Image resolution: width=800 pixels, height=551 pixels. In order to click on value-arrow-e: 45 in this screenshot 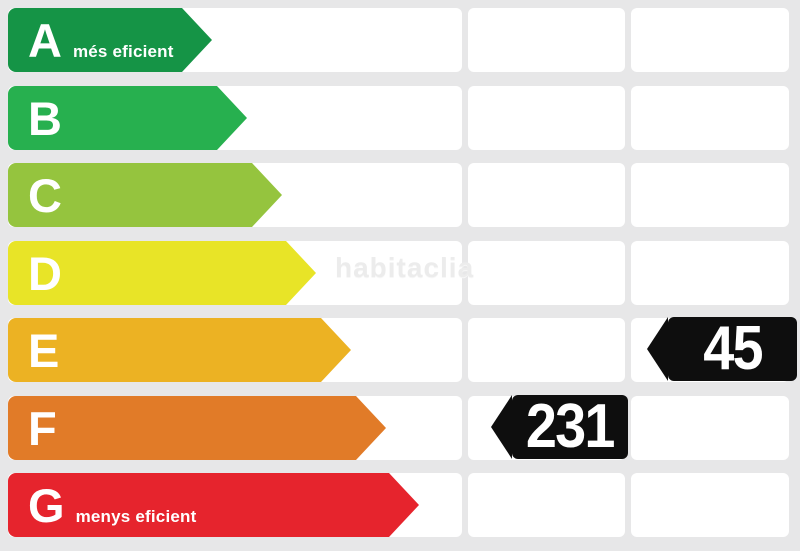, I will do `click(722, 348)`.